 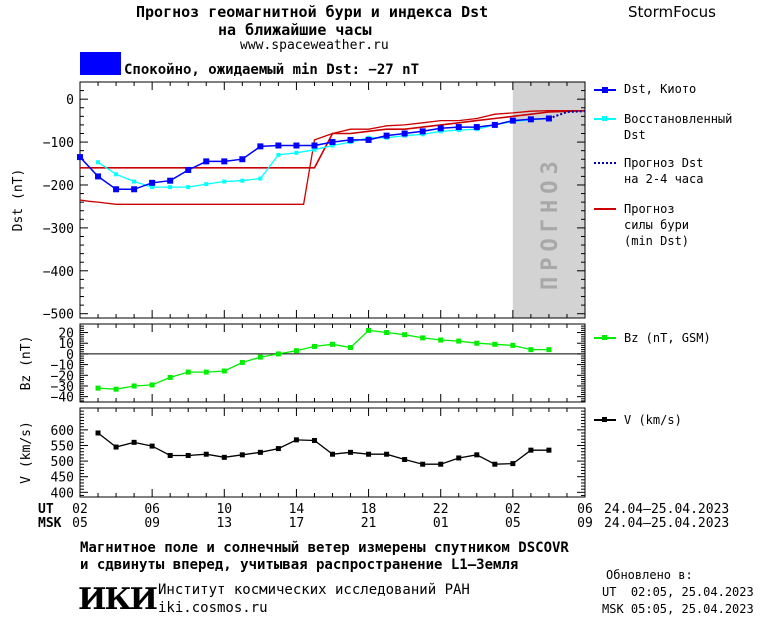 I want to click on msk-tick-label: 21, so click(x=369, y=523).